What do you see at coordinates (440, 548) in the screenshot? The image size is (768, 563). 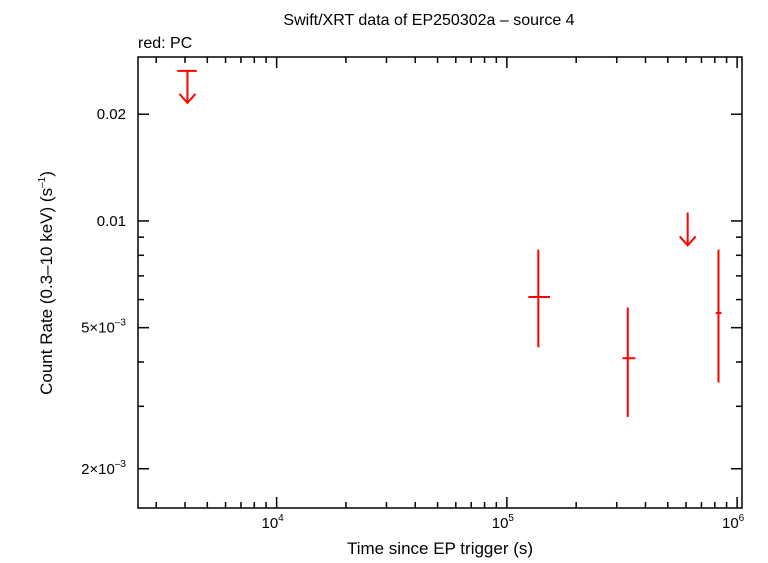 I see `x-axis-label: Time since EP trigger (s)` at bounding box center [440, 548].